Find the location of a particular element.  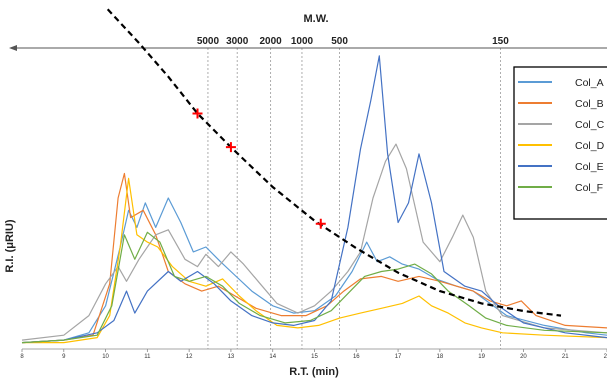

mw-marker-label: 3000 is located at coordinates (237, 41).